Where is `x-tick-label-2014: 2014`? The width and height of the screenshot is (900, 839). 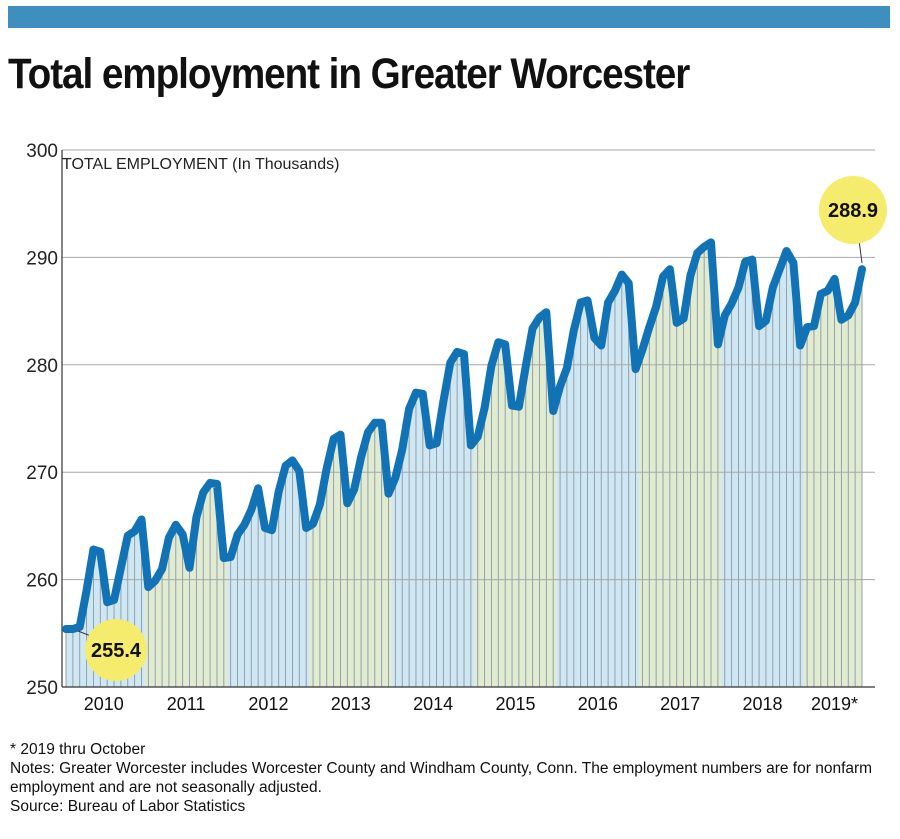 x-tick-label-2014: 2014 is located at coordinates (433, 704).